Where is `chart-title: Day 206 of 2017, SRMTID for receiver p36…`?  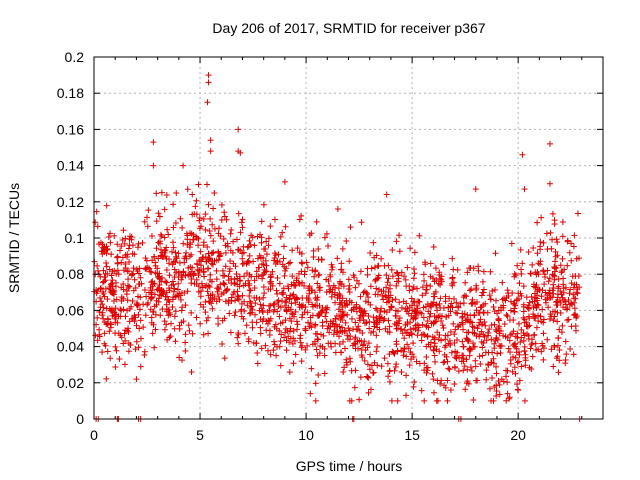 chart-title: Day 206 of 2017, SRMTID for receiver p36… is located at coordinates (348, 28).